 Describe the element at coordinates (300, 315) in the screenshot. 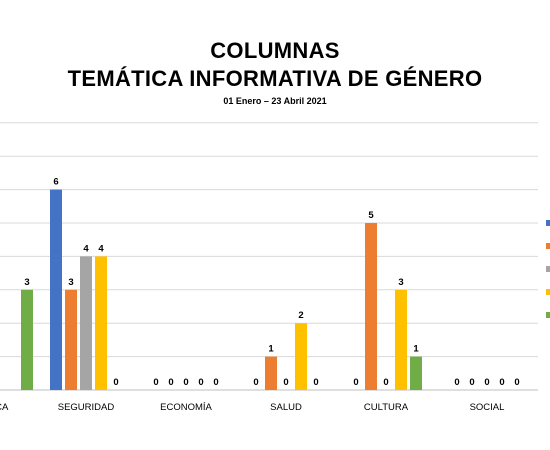

I see `data-label: 2` at that location.